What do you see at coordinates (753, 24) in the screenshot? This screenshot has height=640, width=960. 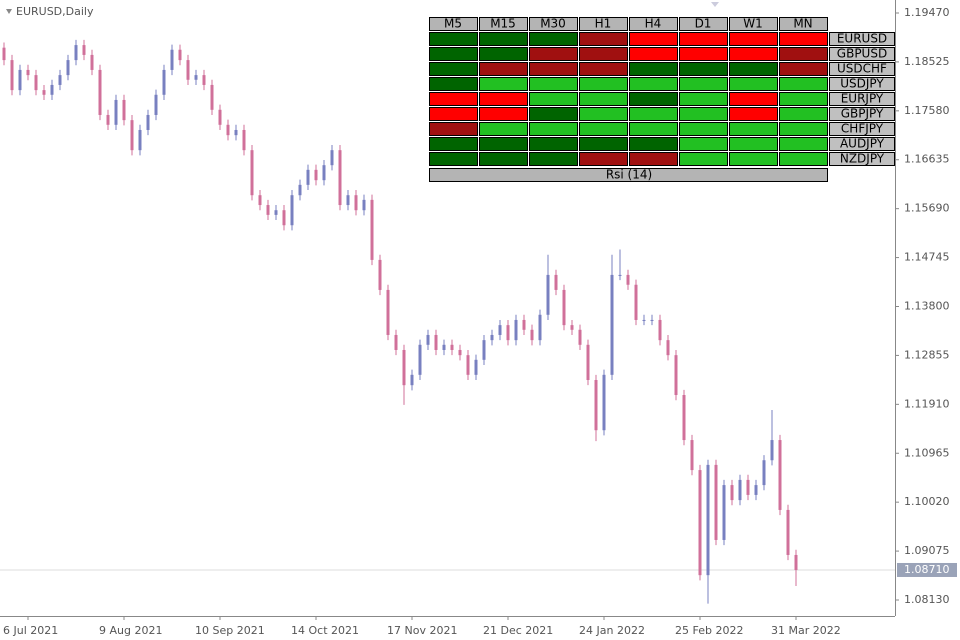 I see `column-header-label: W1` at bounding box center [753, 24].